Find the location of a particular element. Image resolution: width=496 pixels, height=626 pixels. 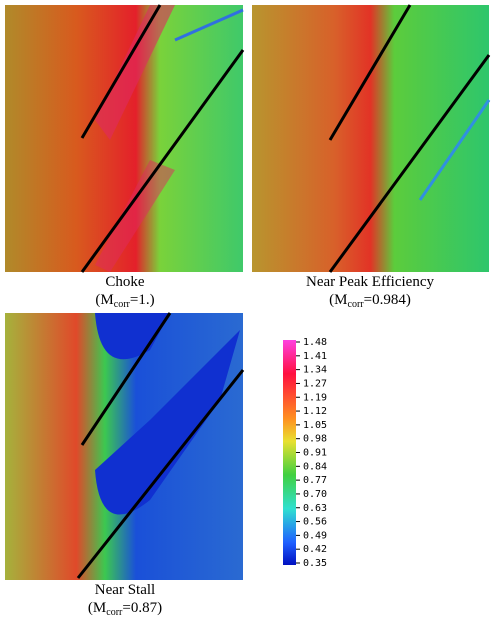

value: =0.984) is located at coordinates (387, 300).